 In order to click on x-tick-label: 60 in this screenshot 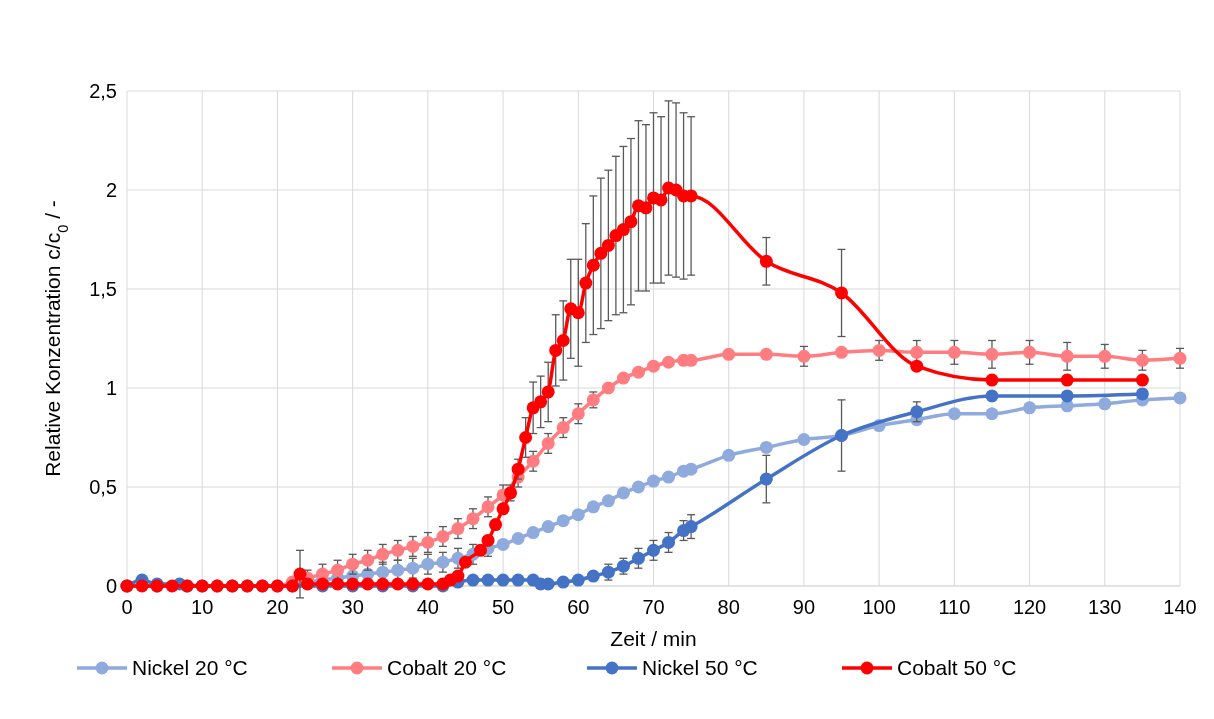, I will do `click(578, 607)`.